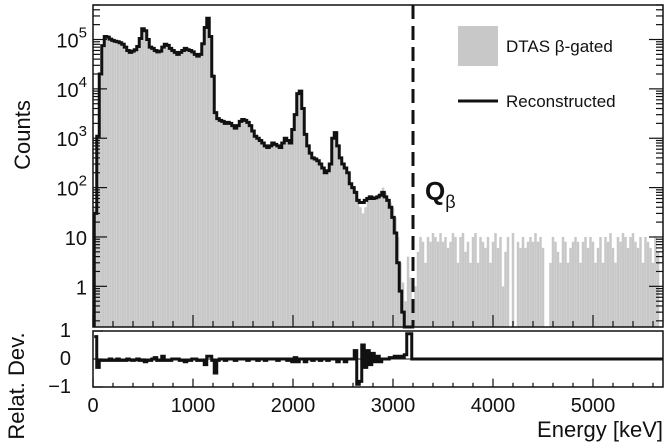 This screenshot has width=670, height=444. What do you see at coordinates (561, 101) in the screenshot?
I see `legend-label-reconstructed: Reconstructed` at bounding box center [561, 101].